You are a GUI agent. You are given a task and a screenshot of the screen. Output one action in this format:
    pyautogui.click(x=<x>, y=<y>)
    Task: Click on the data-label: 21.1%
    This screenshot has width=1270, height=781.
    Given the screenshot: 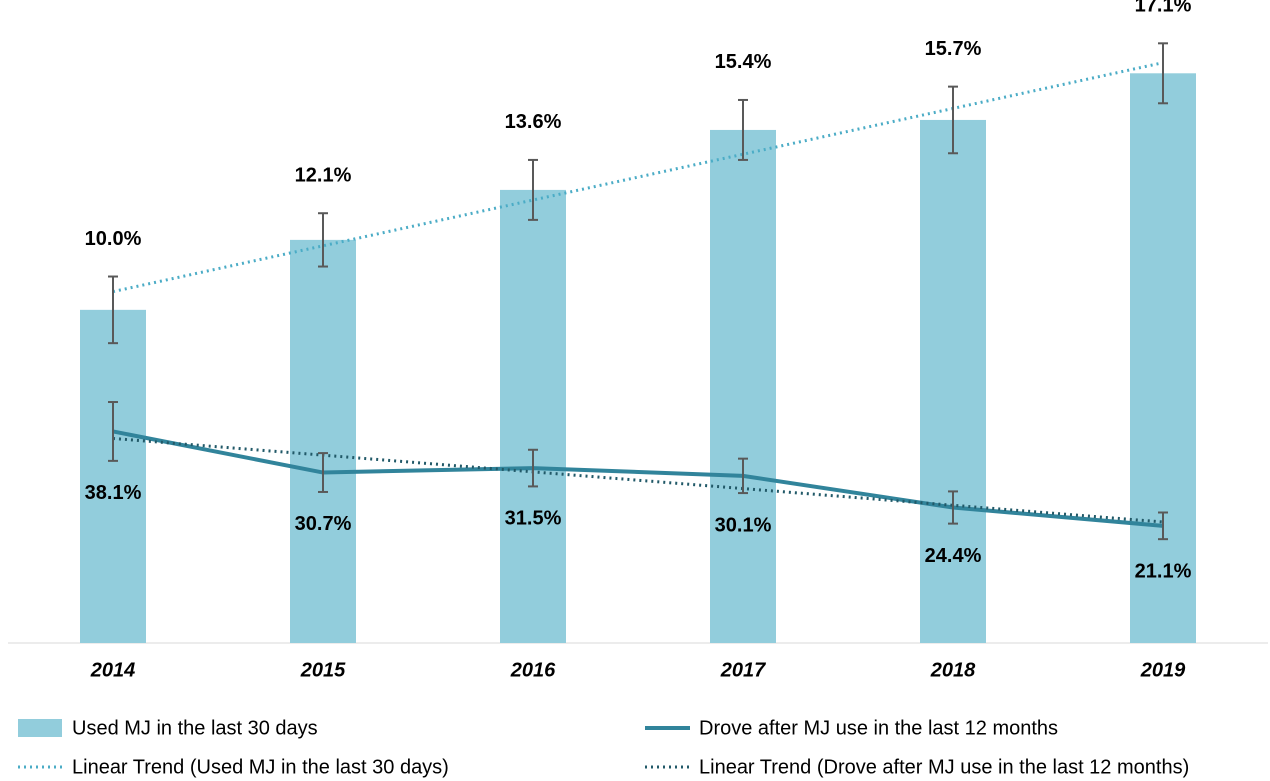 What is the action you would take?
    pyautogui.click(x=1163, y=571)
    